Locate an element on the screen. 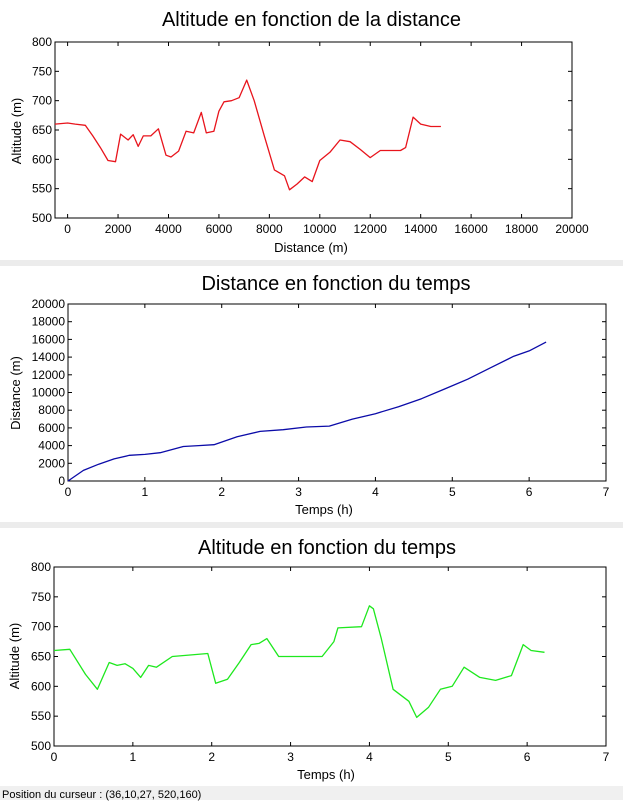 This screenshot has height=801, width=623. y-tick-label: 10000 is located at coordinates (49, 393).